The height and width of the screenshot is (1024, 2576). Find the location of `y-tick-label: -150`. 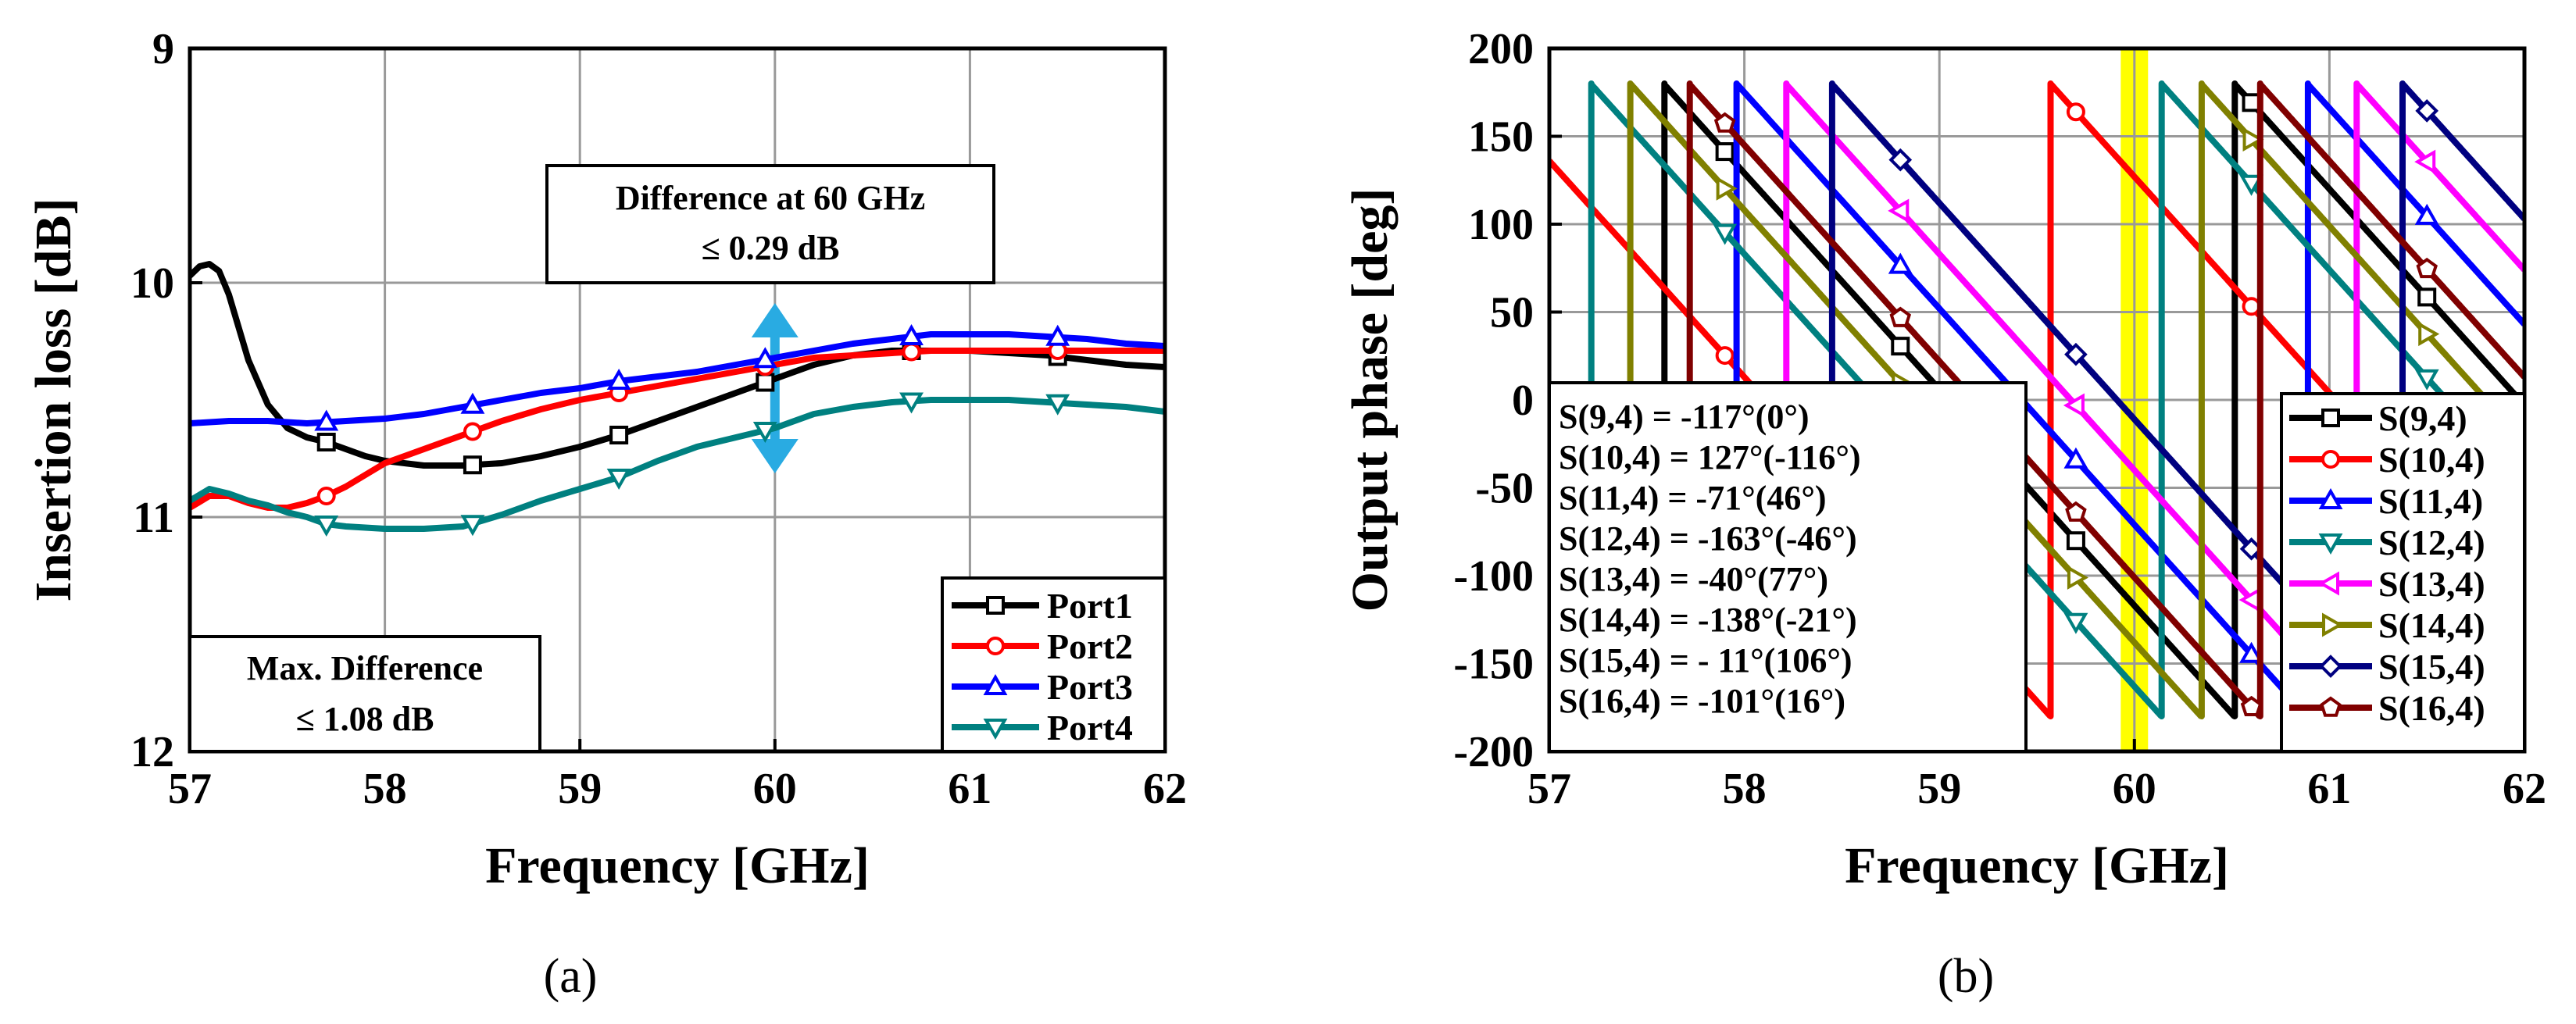

y-tick-label: -150 is located at coordinates (1494, 664).